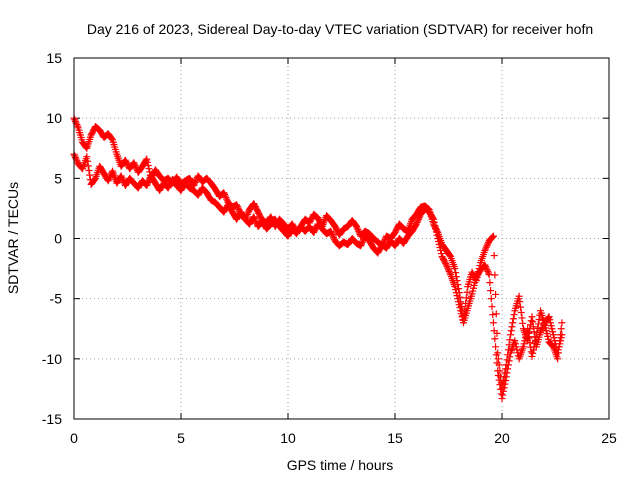  I want to click on x-tick-label: 25, so click(609, 438).